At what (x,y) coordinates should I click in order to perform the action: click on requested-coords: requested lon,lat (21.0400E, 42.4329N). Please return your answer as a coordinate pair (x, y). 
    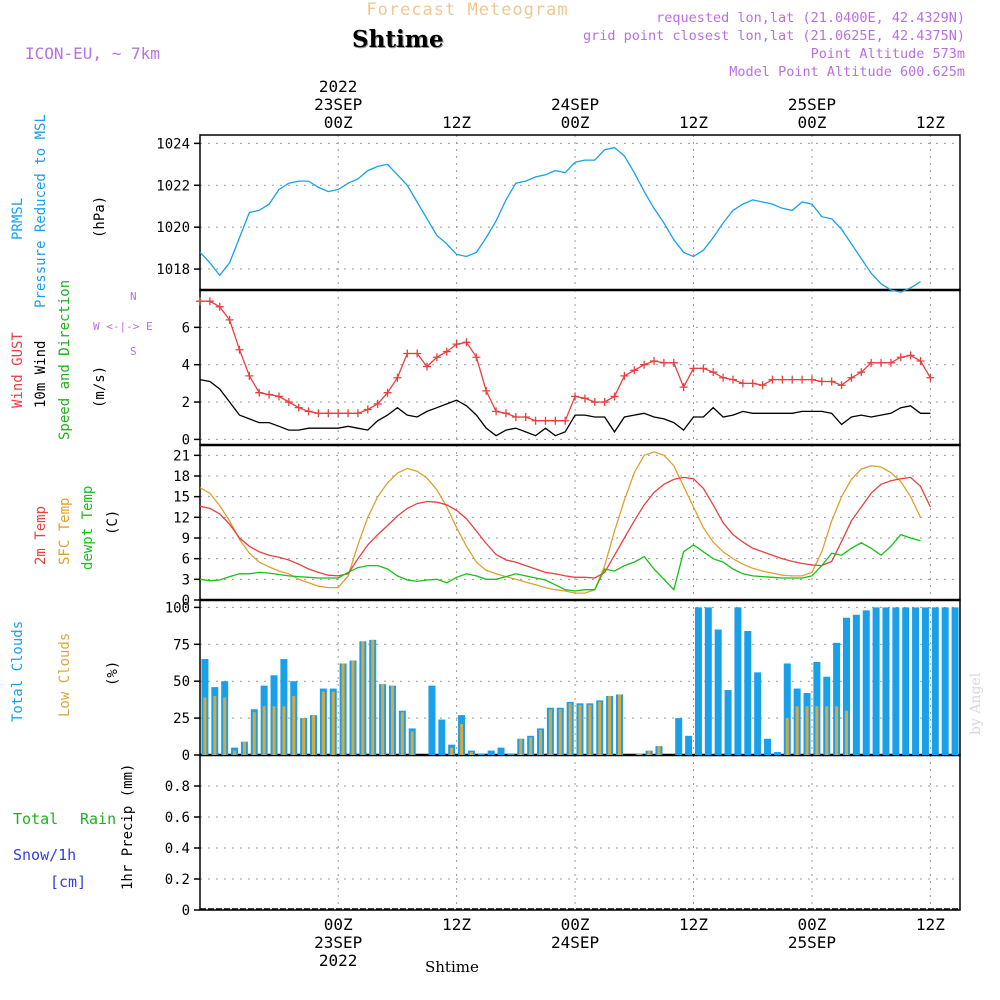
    Looking at the image, I should click on (810, 18).